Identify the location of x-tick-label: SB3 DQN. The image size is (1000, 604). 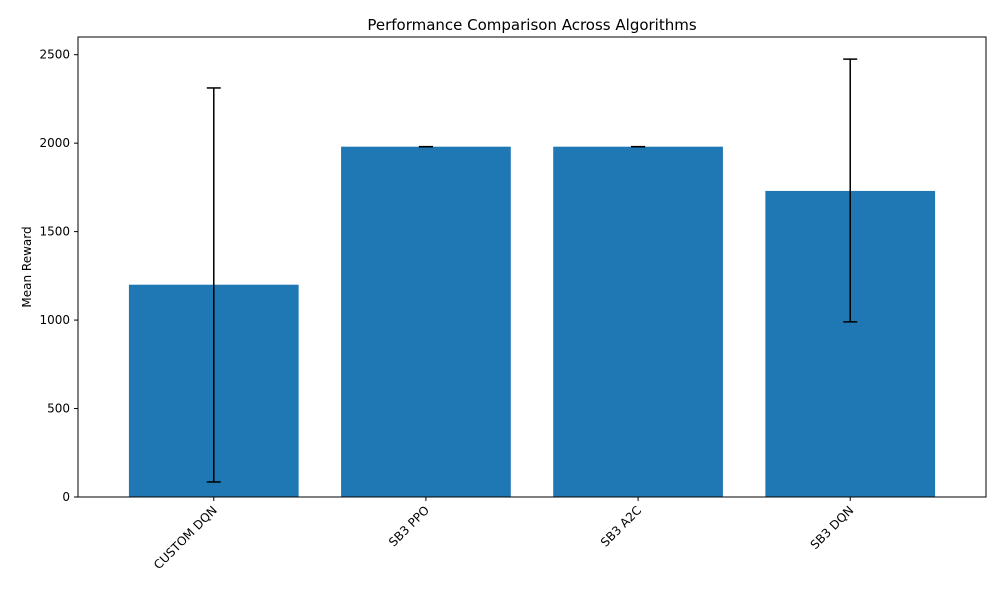
(832, 527).